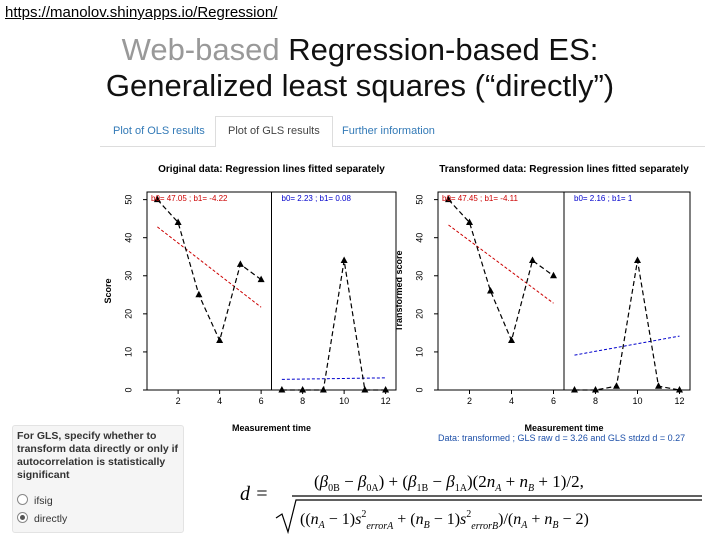 This screenshot has width=720, height=545. What do you see at coordinates (128, 200) in the screenshot?
I see `chart1-y-tick-label: 50` at bounding box center [128, 200].